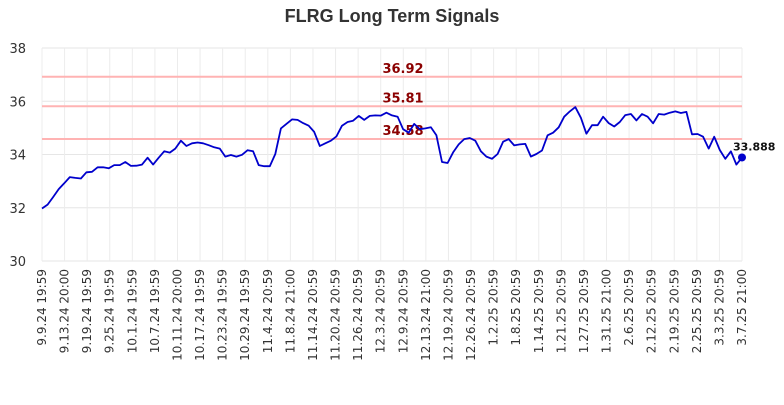  Describe the element at coordinates (42, 307) in the screenshot. I see `x-tick-label: 9.9.24 19:59` at that location.